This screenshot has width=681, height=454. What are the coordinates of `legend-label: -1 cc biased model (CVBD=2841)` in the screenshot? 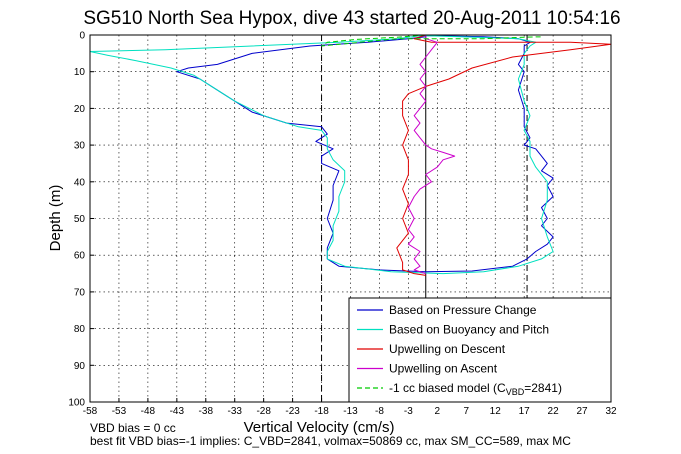 It's located at (475, 389).